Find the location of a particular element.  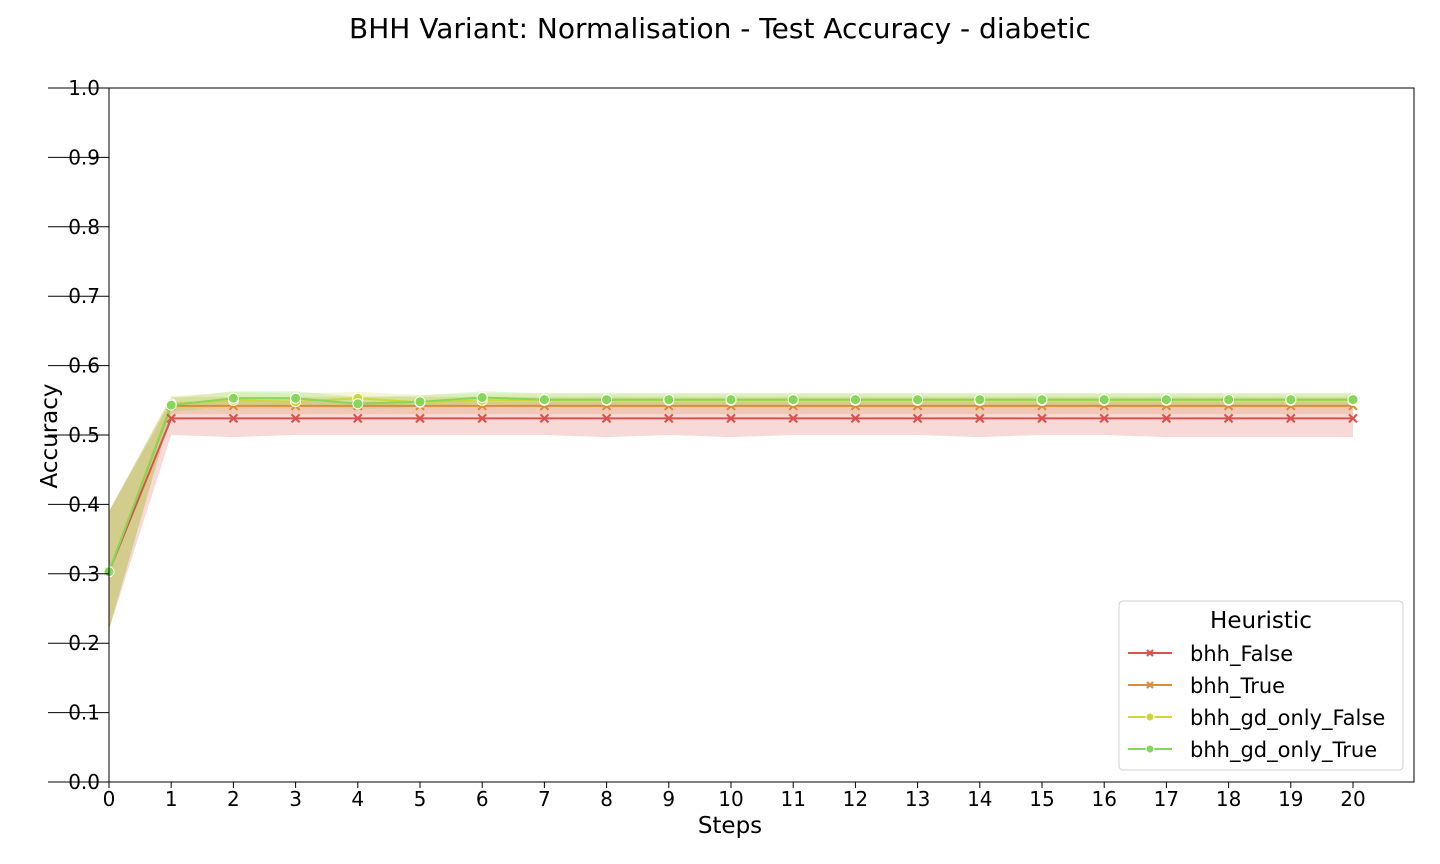

x-tick-label: 16 is located at coordinates (1103, 799).